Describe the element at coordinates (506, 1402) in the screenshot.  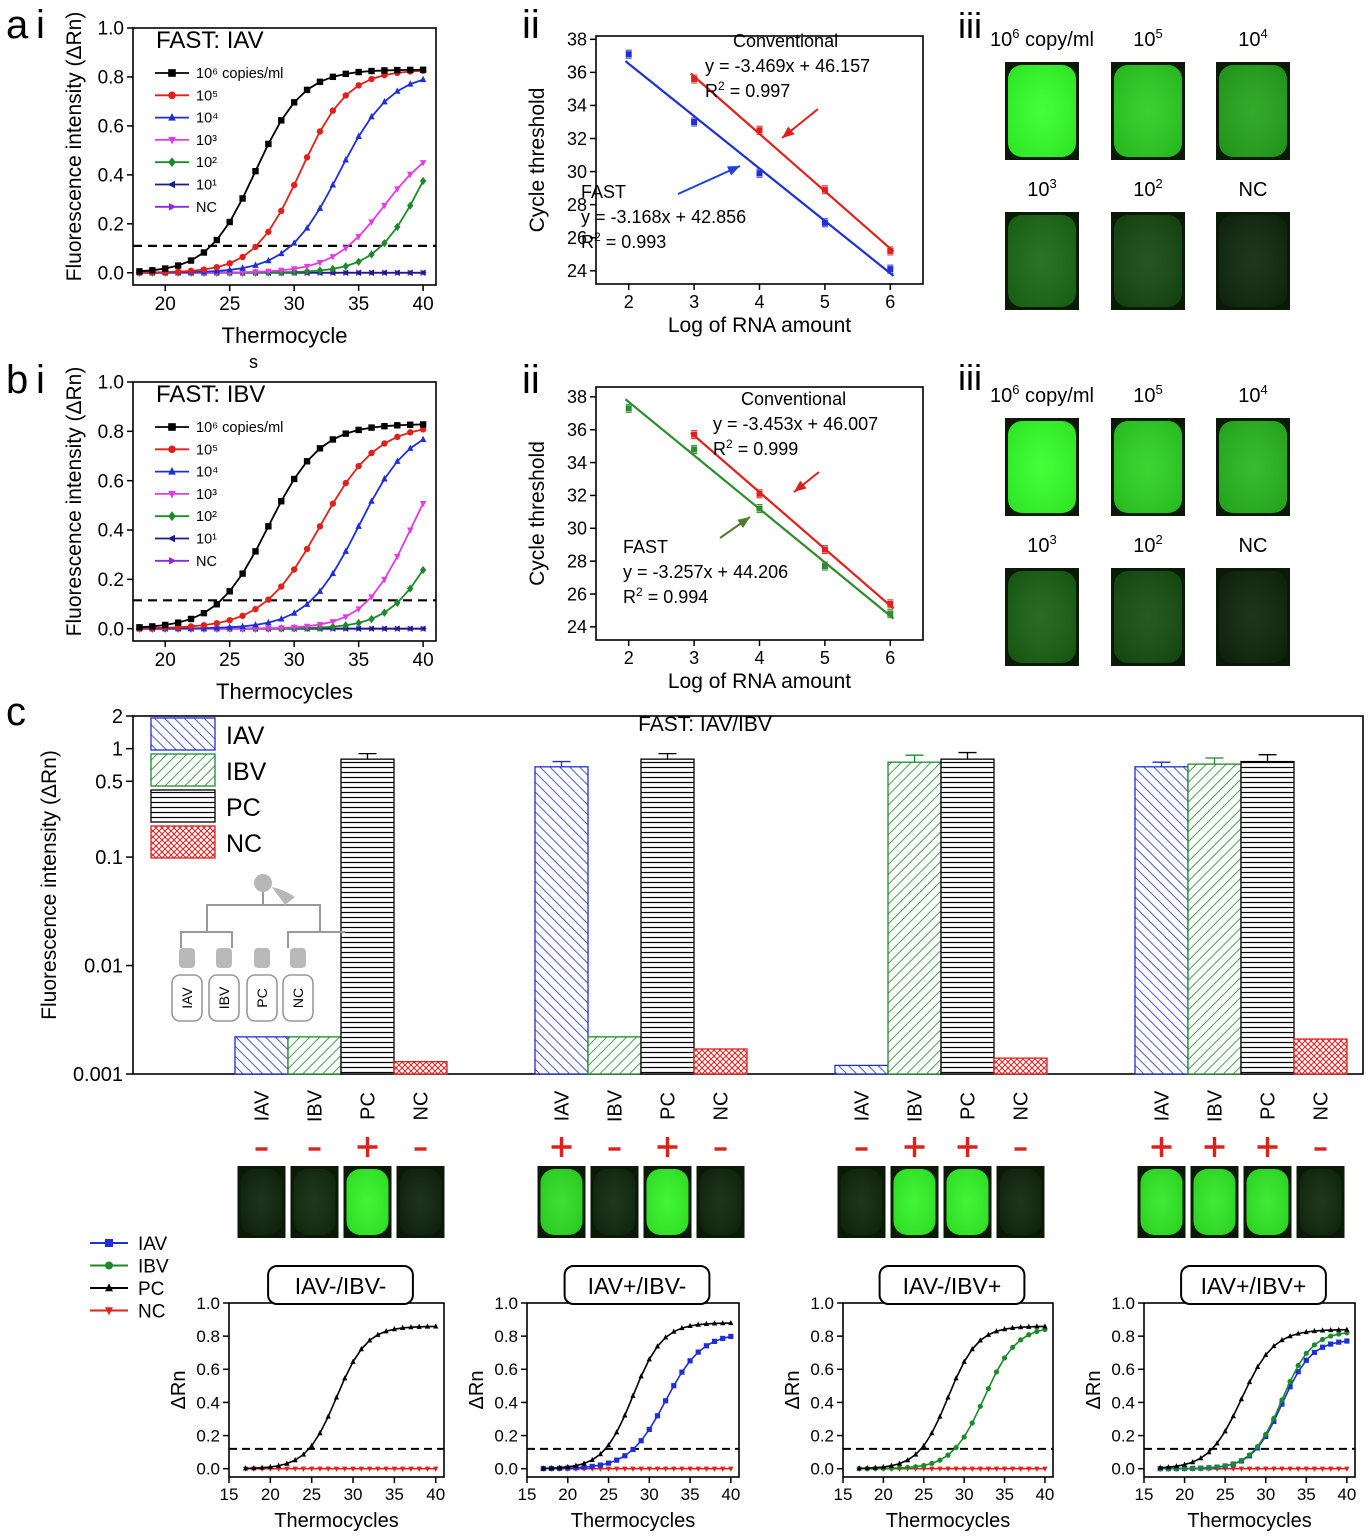
I see `y-tick-label: 0.4` at that location.